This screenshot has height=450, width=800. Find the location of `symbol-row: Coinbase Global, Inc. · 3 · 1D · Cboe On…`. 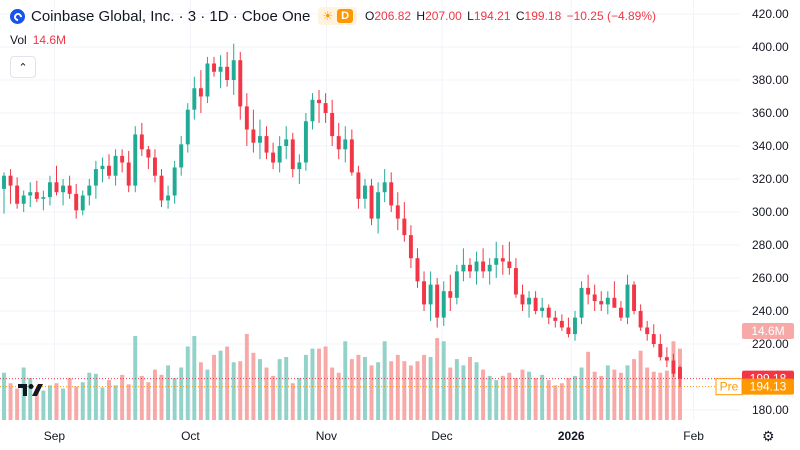

symbol-row: Coinbase Global, Inc. · 3 · 1D · Cboe On… is located at coordinates (334, 16).